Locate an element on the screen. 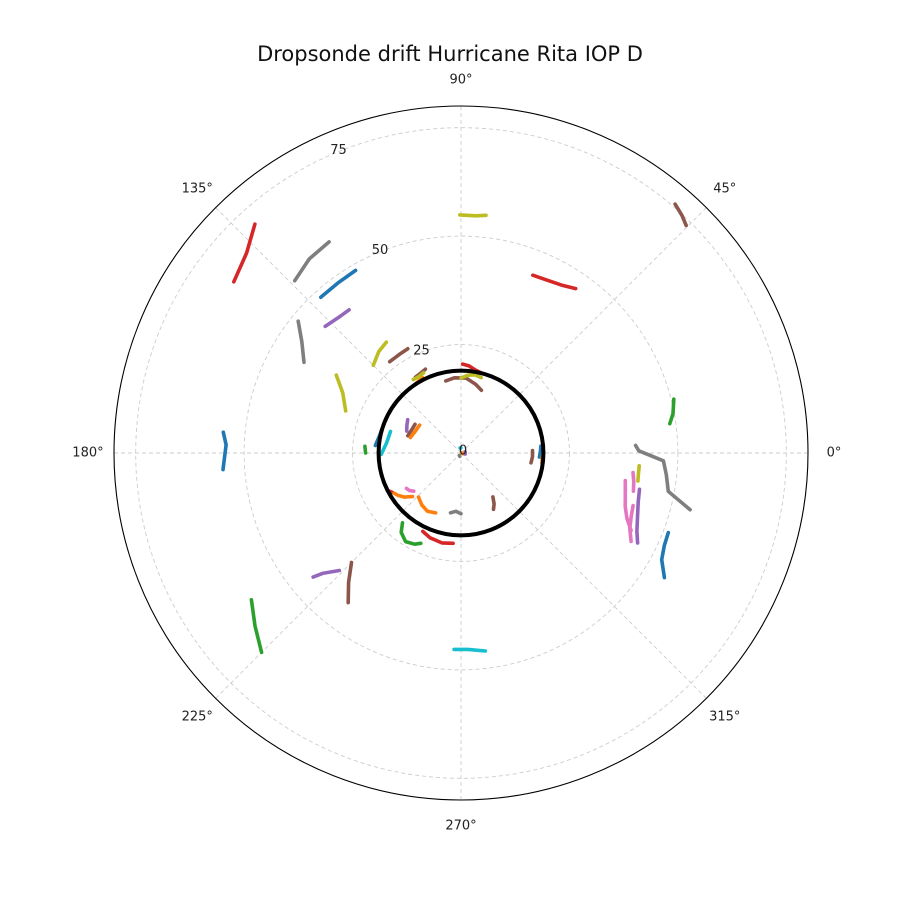 This screenshot has height=900, width=900. theta-tick-label: 90° is located at coordinates (460, 79).